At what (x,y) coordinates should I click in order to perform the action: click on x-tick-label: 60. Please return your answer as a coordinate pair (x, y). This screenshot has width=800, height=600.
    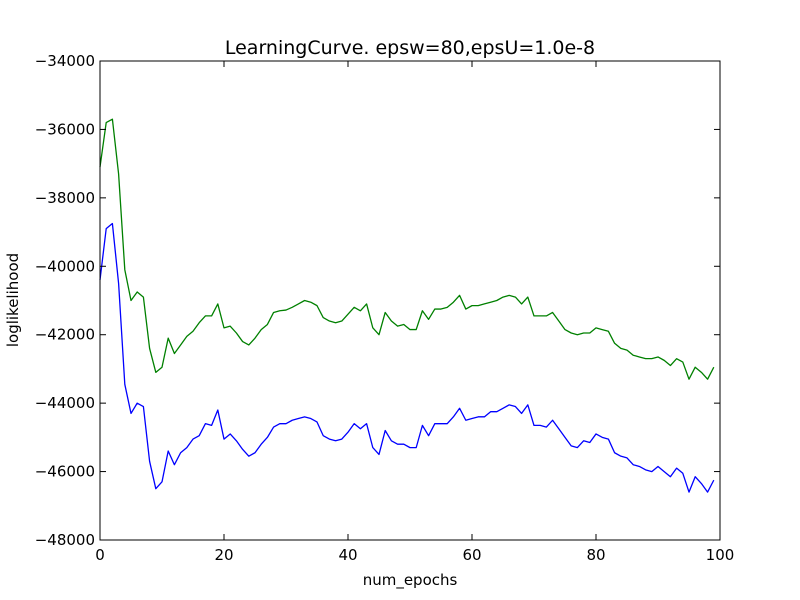
    Looking at the image, I should click on (471, 555).